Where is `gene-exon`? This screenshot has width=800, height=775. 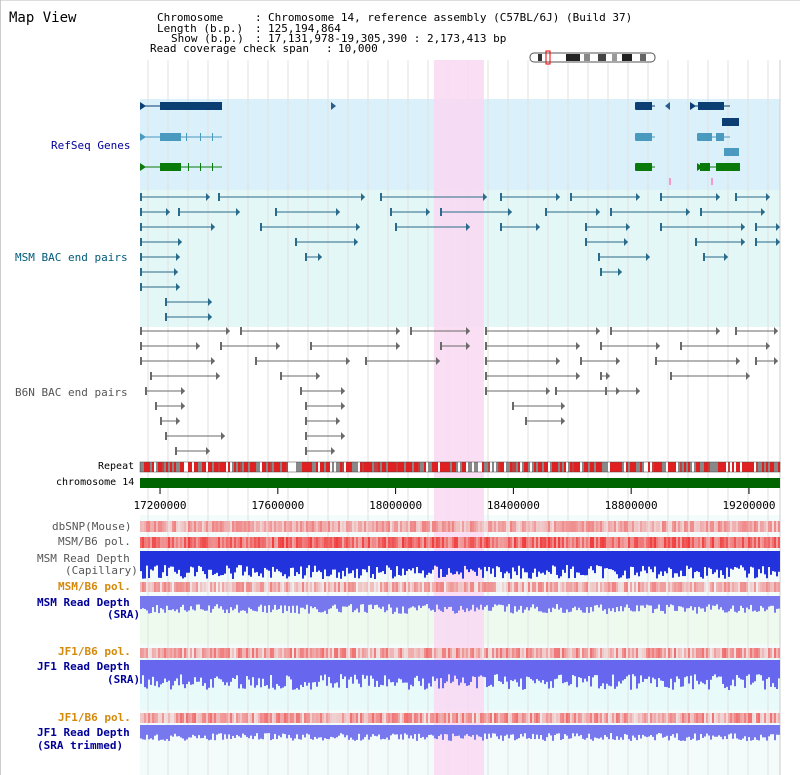
gene-exon is located at coordinates (644, 106).